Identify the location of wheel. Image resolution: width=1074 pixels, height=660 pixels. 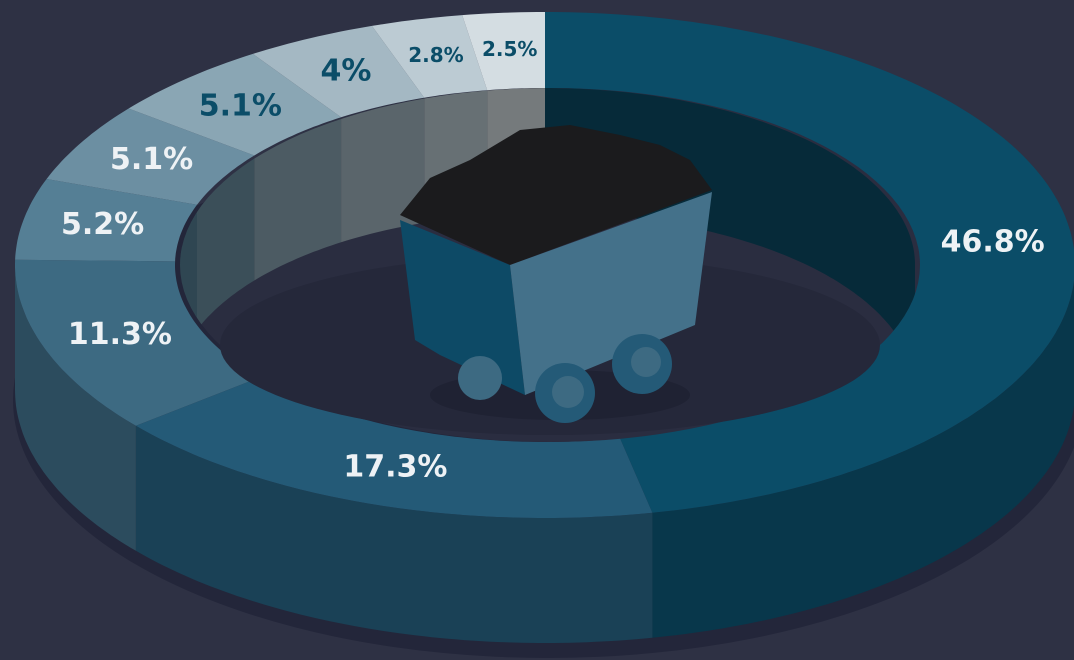
(480, 378).